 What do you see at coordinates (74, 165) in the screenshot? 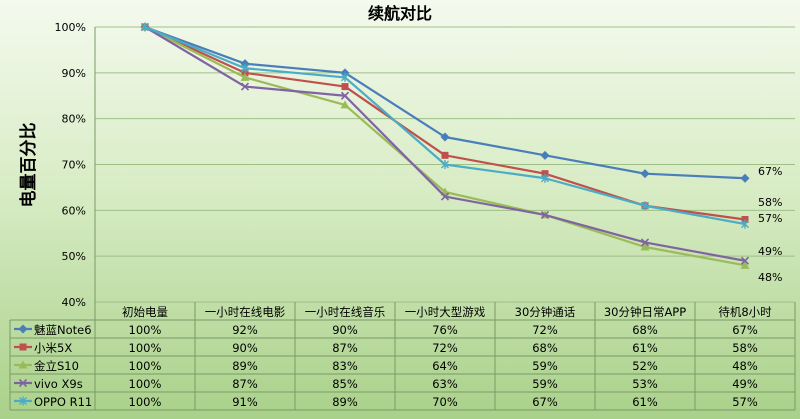
I see `y-tick-label: 70%` at bounding box center [74, 165].